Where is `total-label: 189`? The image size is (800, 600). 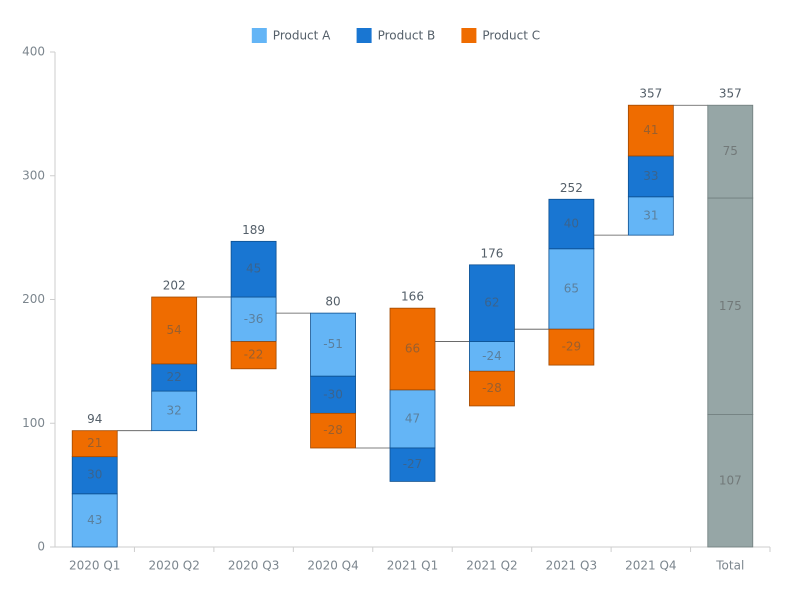
total-label: 189 is located at coordinates (253, 230).